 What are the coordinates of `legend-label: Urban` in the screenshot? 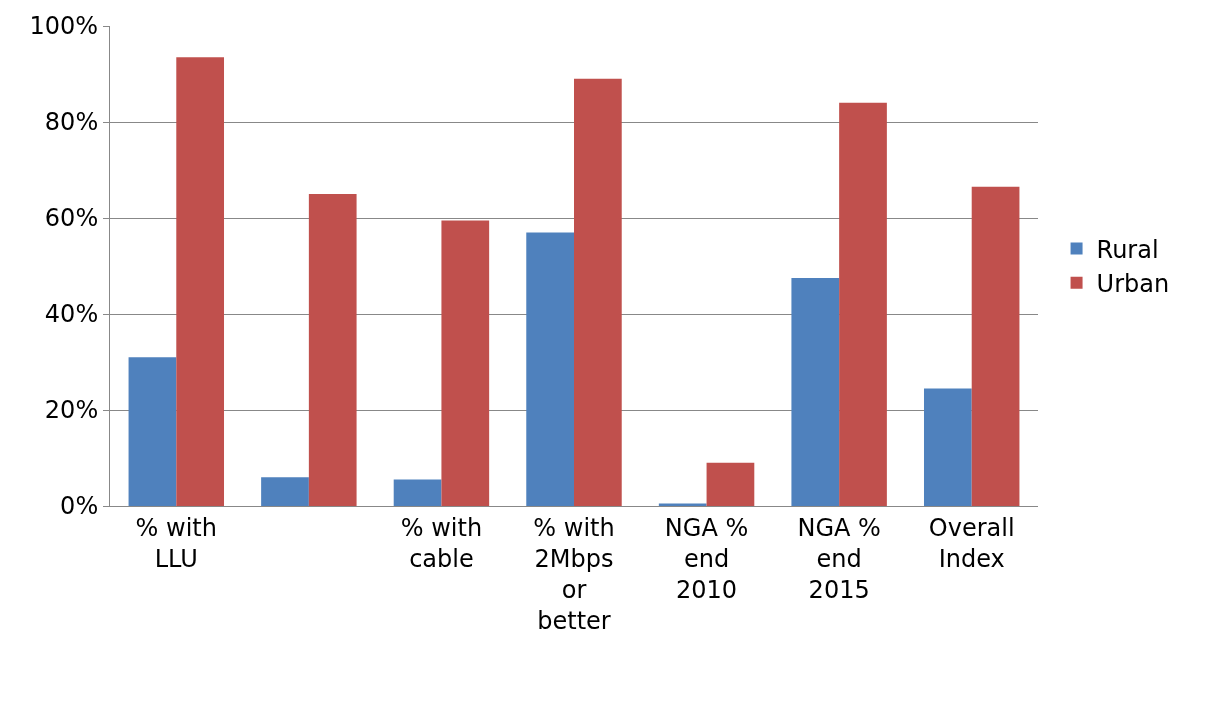 It's located at (1133, 284).